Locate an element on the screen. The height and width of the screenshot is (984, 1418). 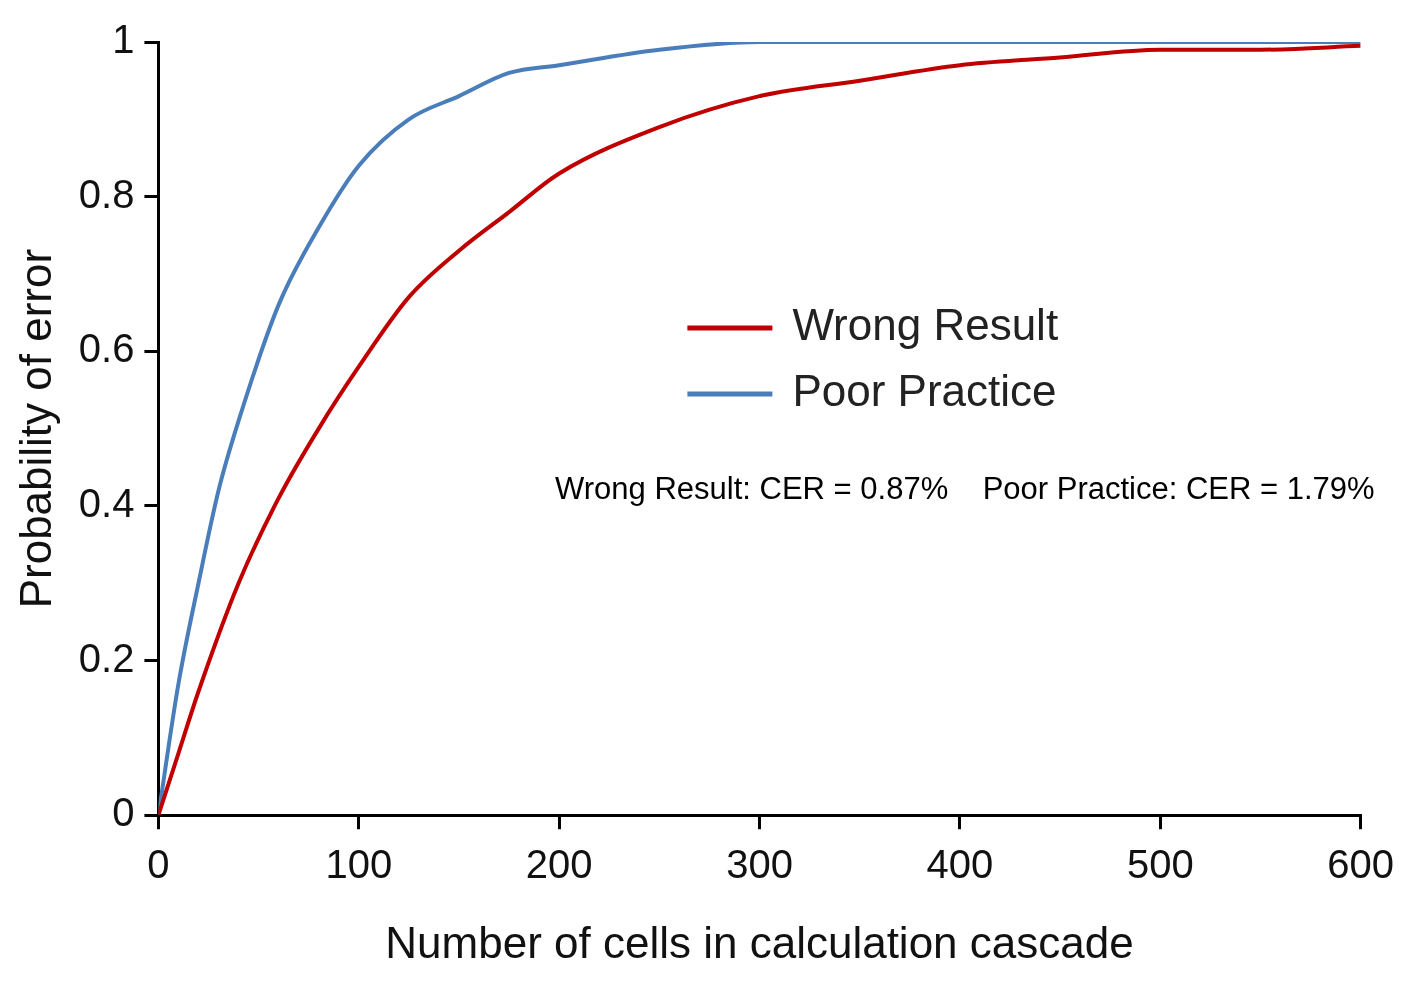
y-tick-label: 0.2 is located at coordinates (106, 657).